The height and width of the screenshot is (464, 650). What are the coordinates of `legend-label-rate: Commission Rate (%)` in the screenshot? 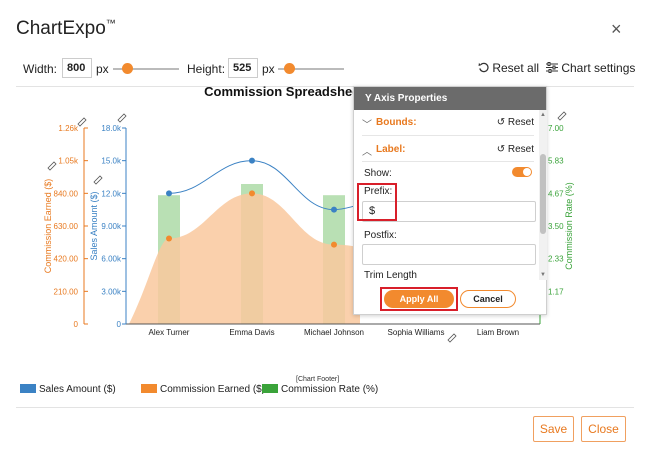 It's located at (330, 389).